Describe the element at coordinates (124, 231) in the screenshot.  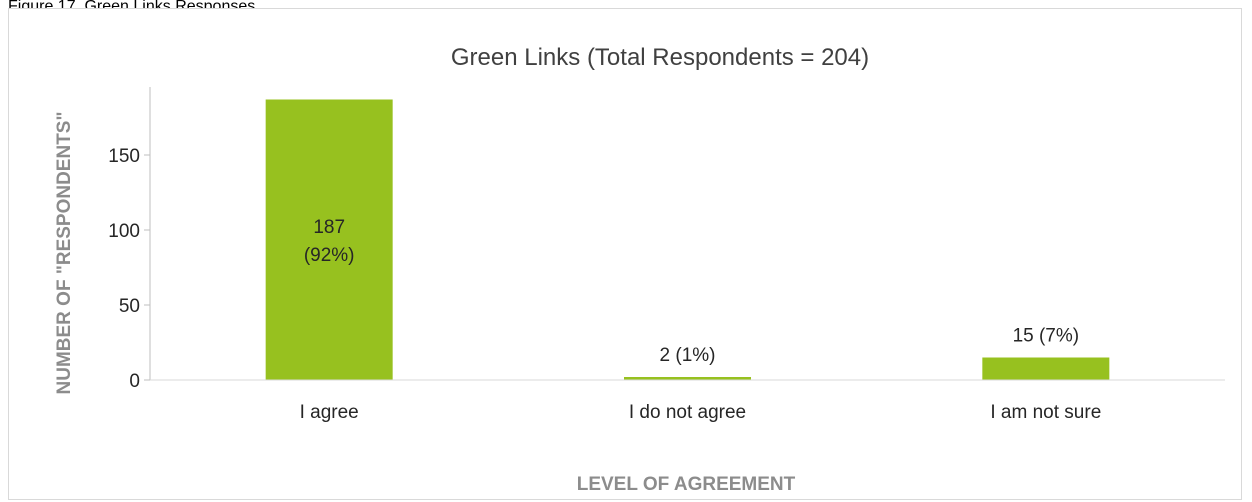
I see `y-tick-label: 100` at that location.